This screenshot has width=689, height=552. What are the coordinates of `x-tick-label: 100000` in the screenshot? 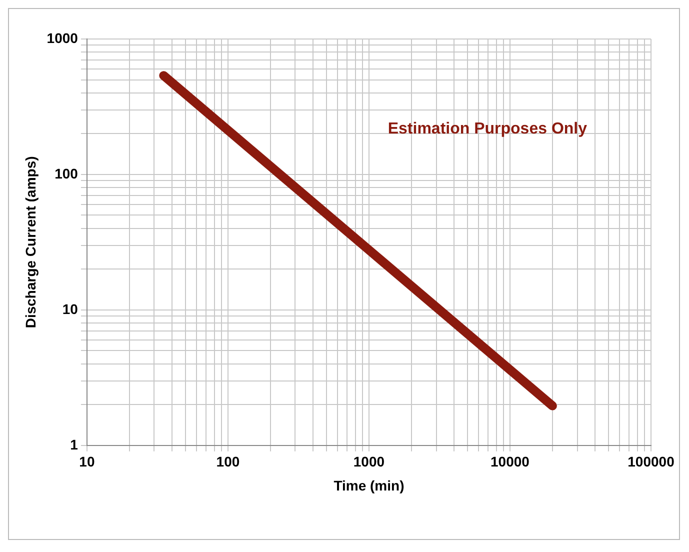 It's located at (651, 462).